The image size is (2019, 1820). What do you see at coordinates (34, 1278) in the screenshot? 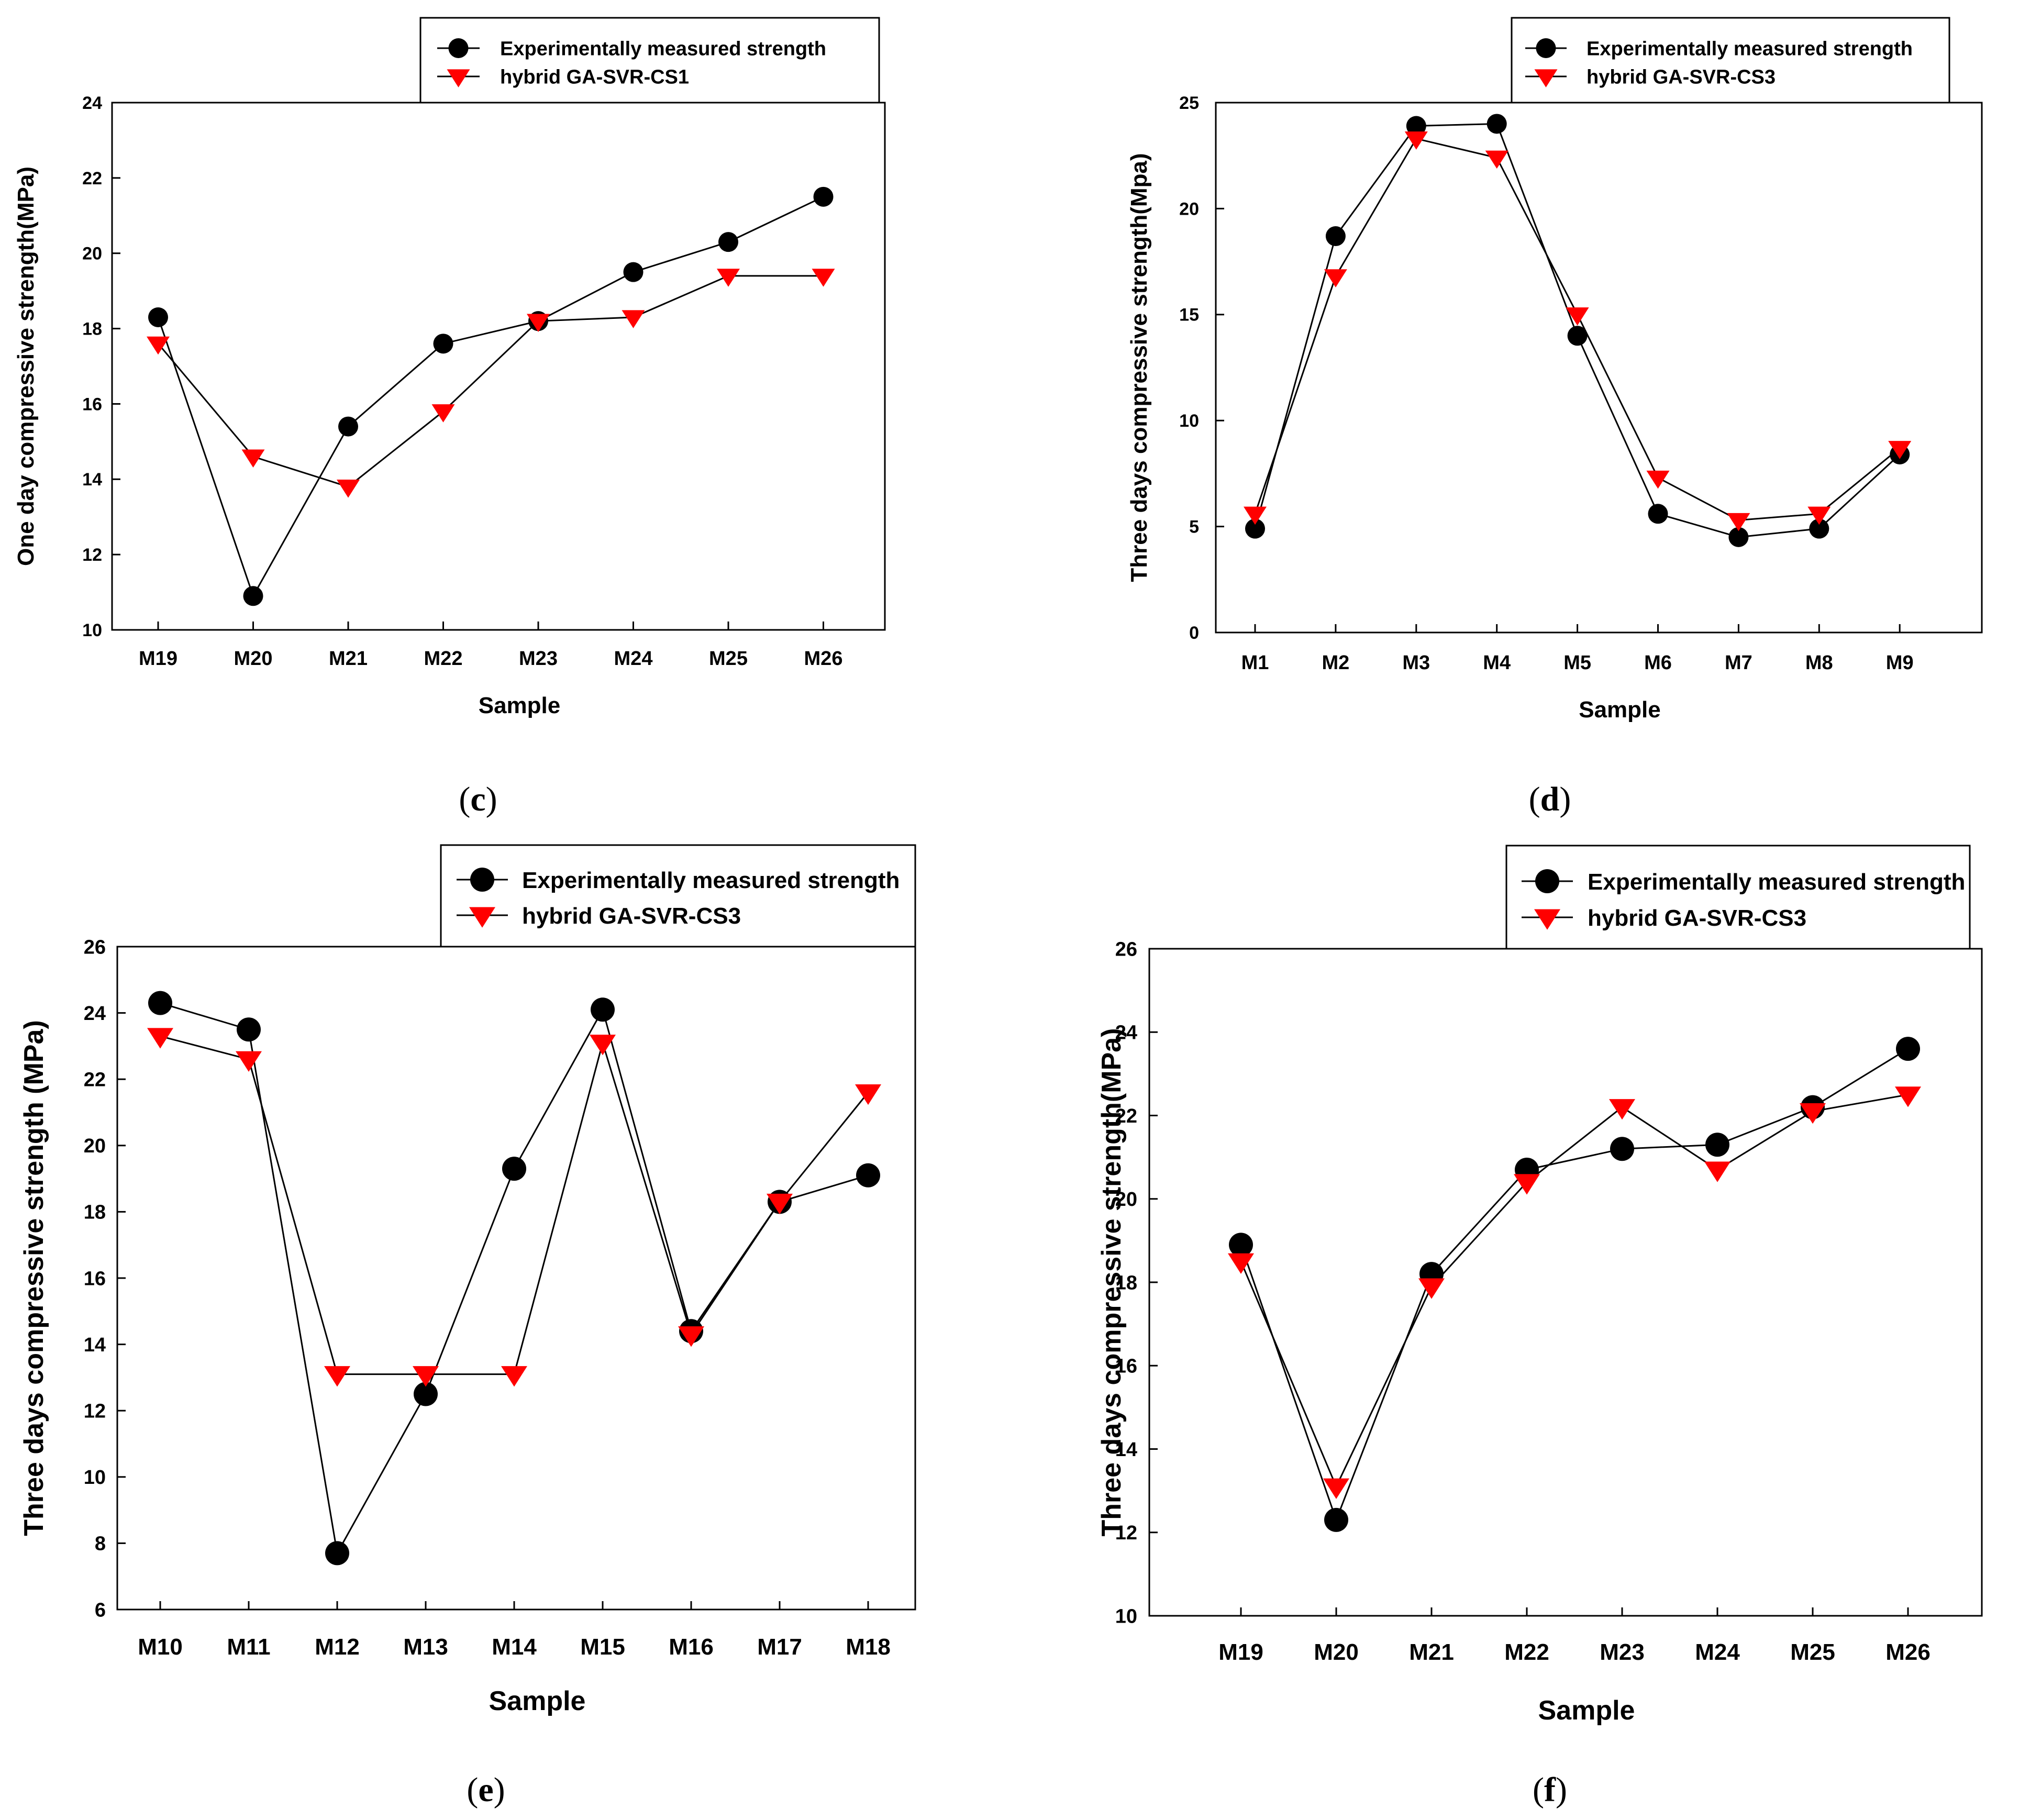
I see `y-axis-title: Three days compressive strength (MPa)` at bounding box center [34, 1278].